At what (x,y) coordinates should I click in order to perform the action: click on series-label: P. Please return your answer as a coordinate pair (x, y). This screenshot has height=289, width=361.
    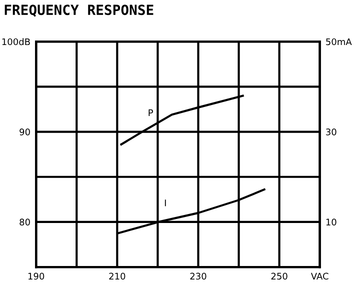
    Looking at the image, I should click on (150, 112).